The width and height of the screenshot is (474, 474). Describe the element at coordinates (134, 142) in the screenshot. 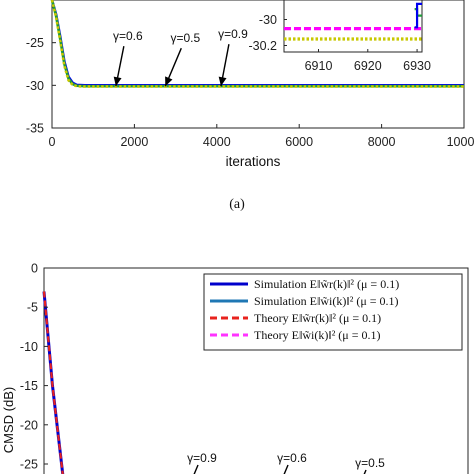

I see `top-x-tick-label: 2000` at that location.